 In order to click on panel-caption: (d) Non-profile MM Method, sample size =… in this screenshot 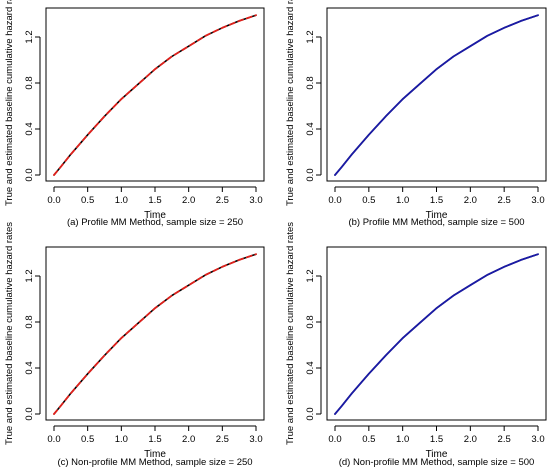, I will do `click(437, 462)`.